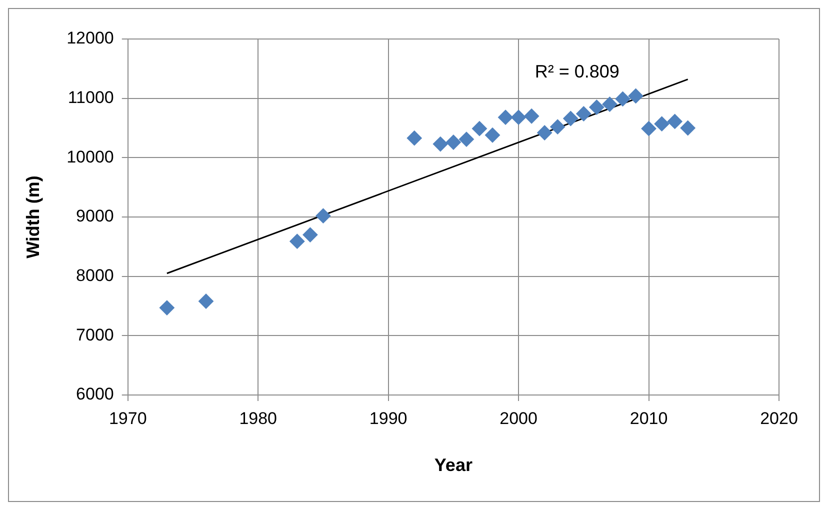  I want to click on x-tick-label: 2000, so click(519, 418).